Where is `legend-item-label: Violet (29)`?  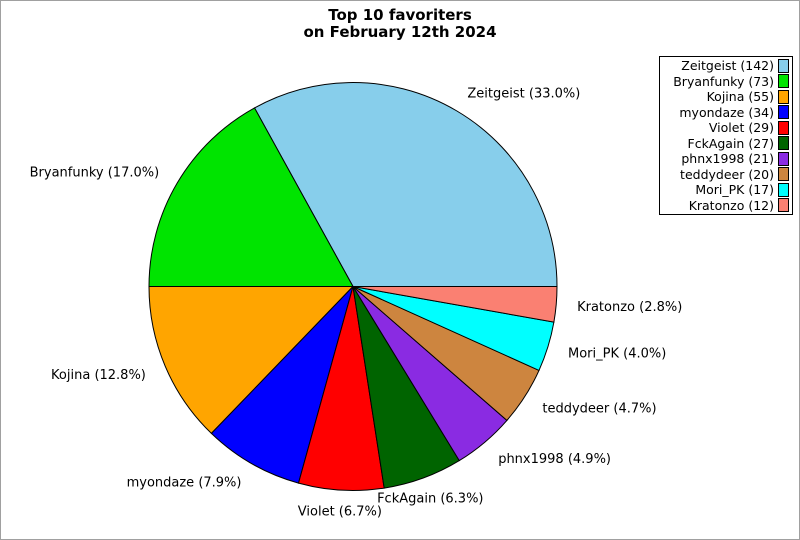
legend-item-label: Violet (29) is located at coordinates (741, 128).